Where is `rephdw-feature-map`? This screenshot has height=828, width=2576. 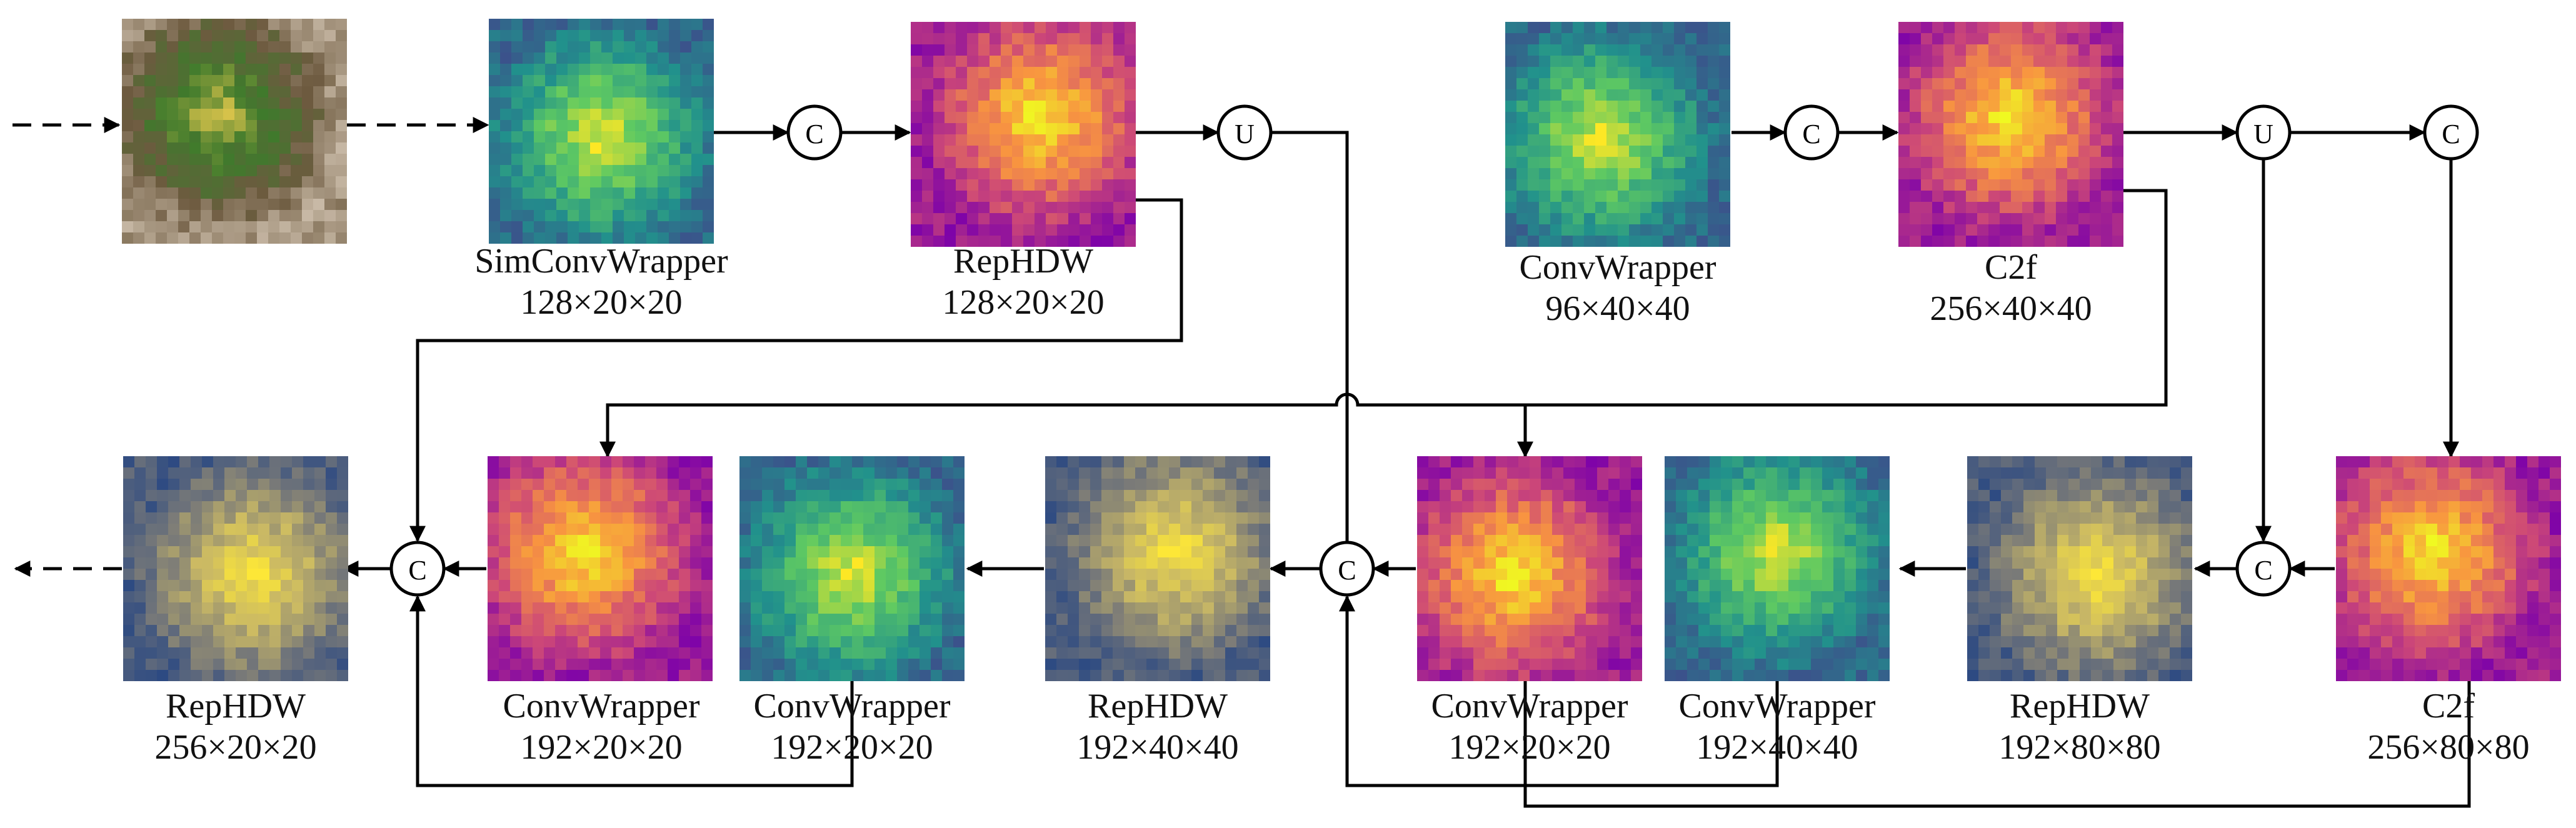
rephdw-feature-map is located at coordinates (1023, 134).